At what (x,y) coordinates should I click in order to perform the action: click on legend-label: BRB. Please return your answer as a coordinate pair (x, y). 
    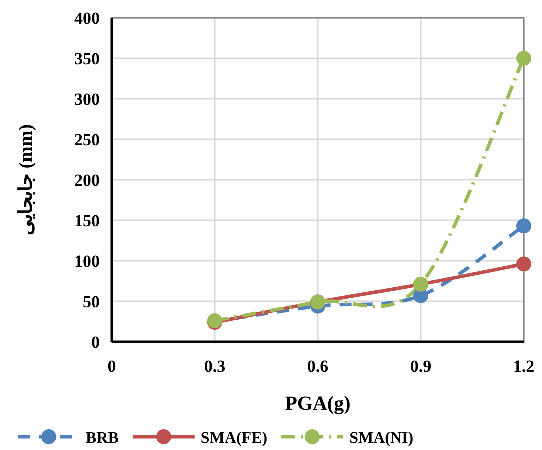
    Looking at the image, I should click on (103, 438).